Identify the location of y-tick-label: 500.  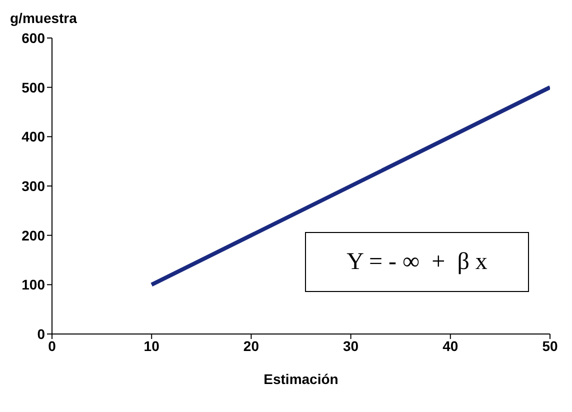
(34, 87).